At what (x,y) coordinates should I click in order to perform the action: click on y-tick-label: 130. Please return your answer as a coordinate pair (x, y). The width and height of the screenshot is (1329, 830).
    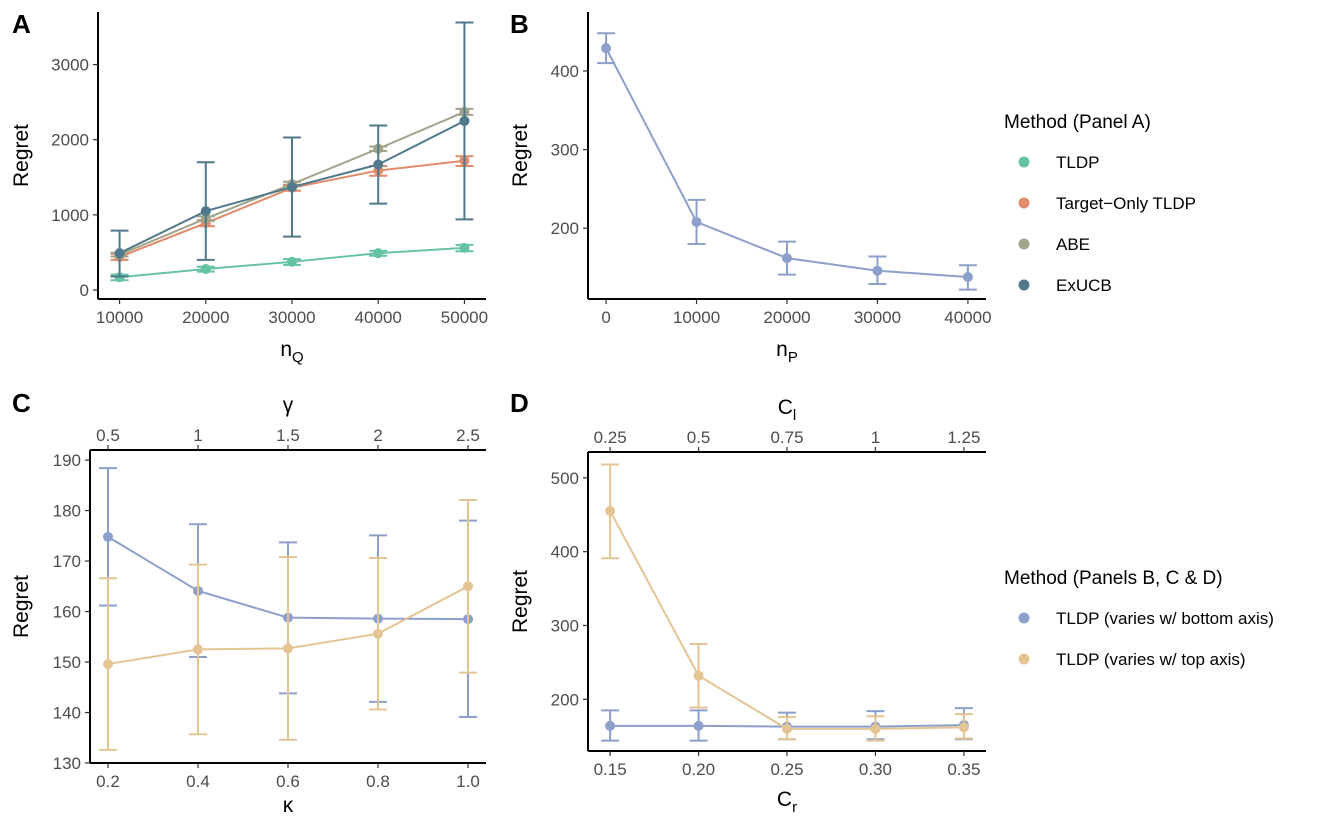
    Looking at the image, I should click on (67, 763).